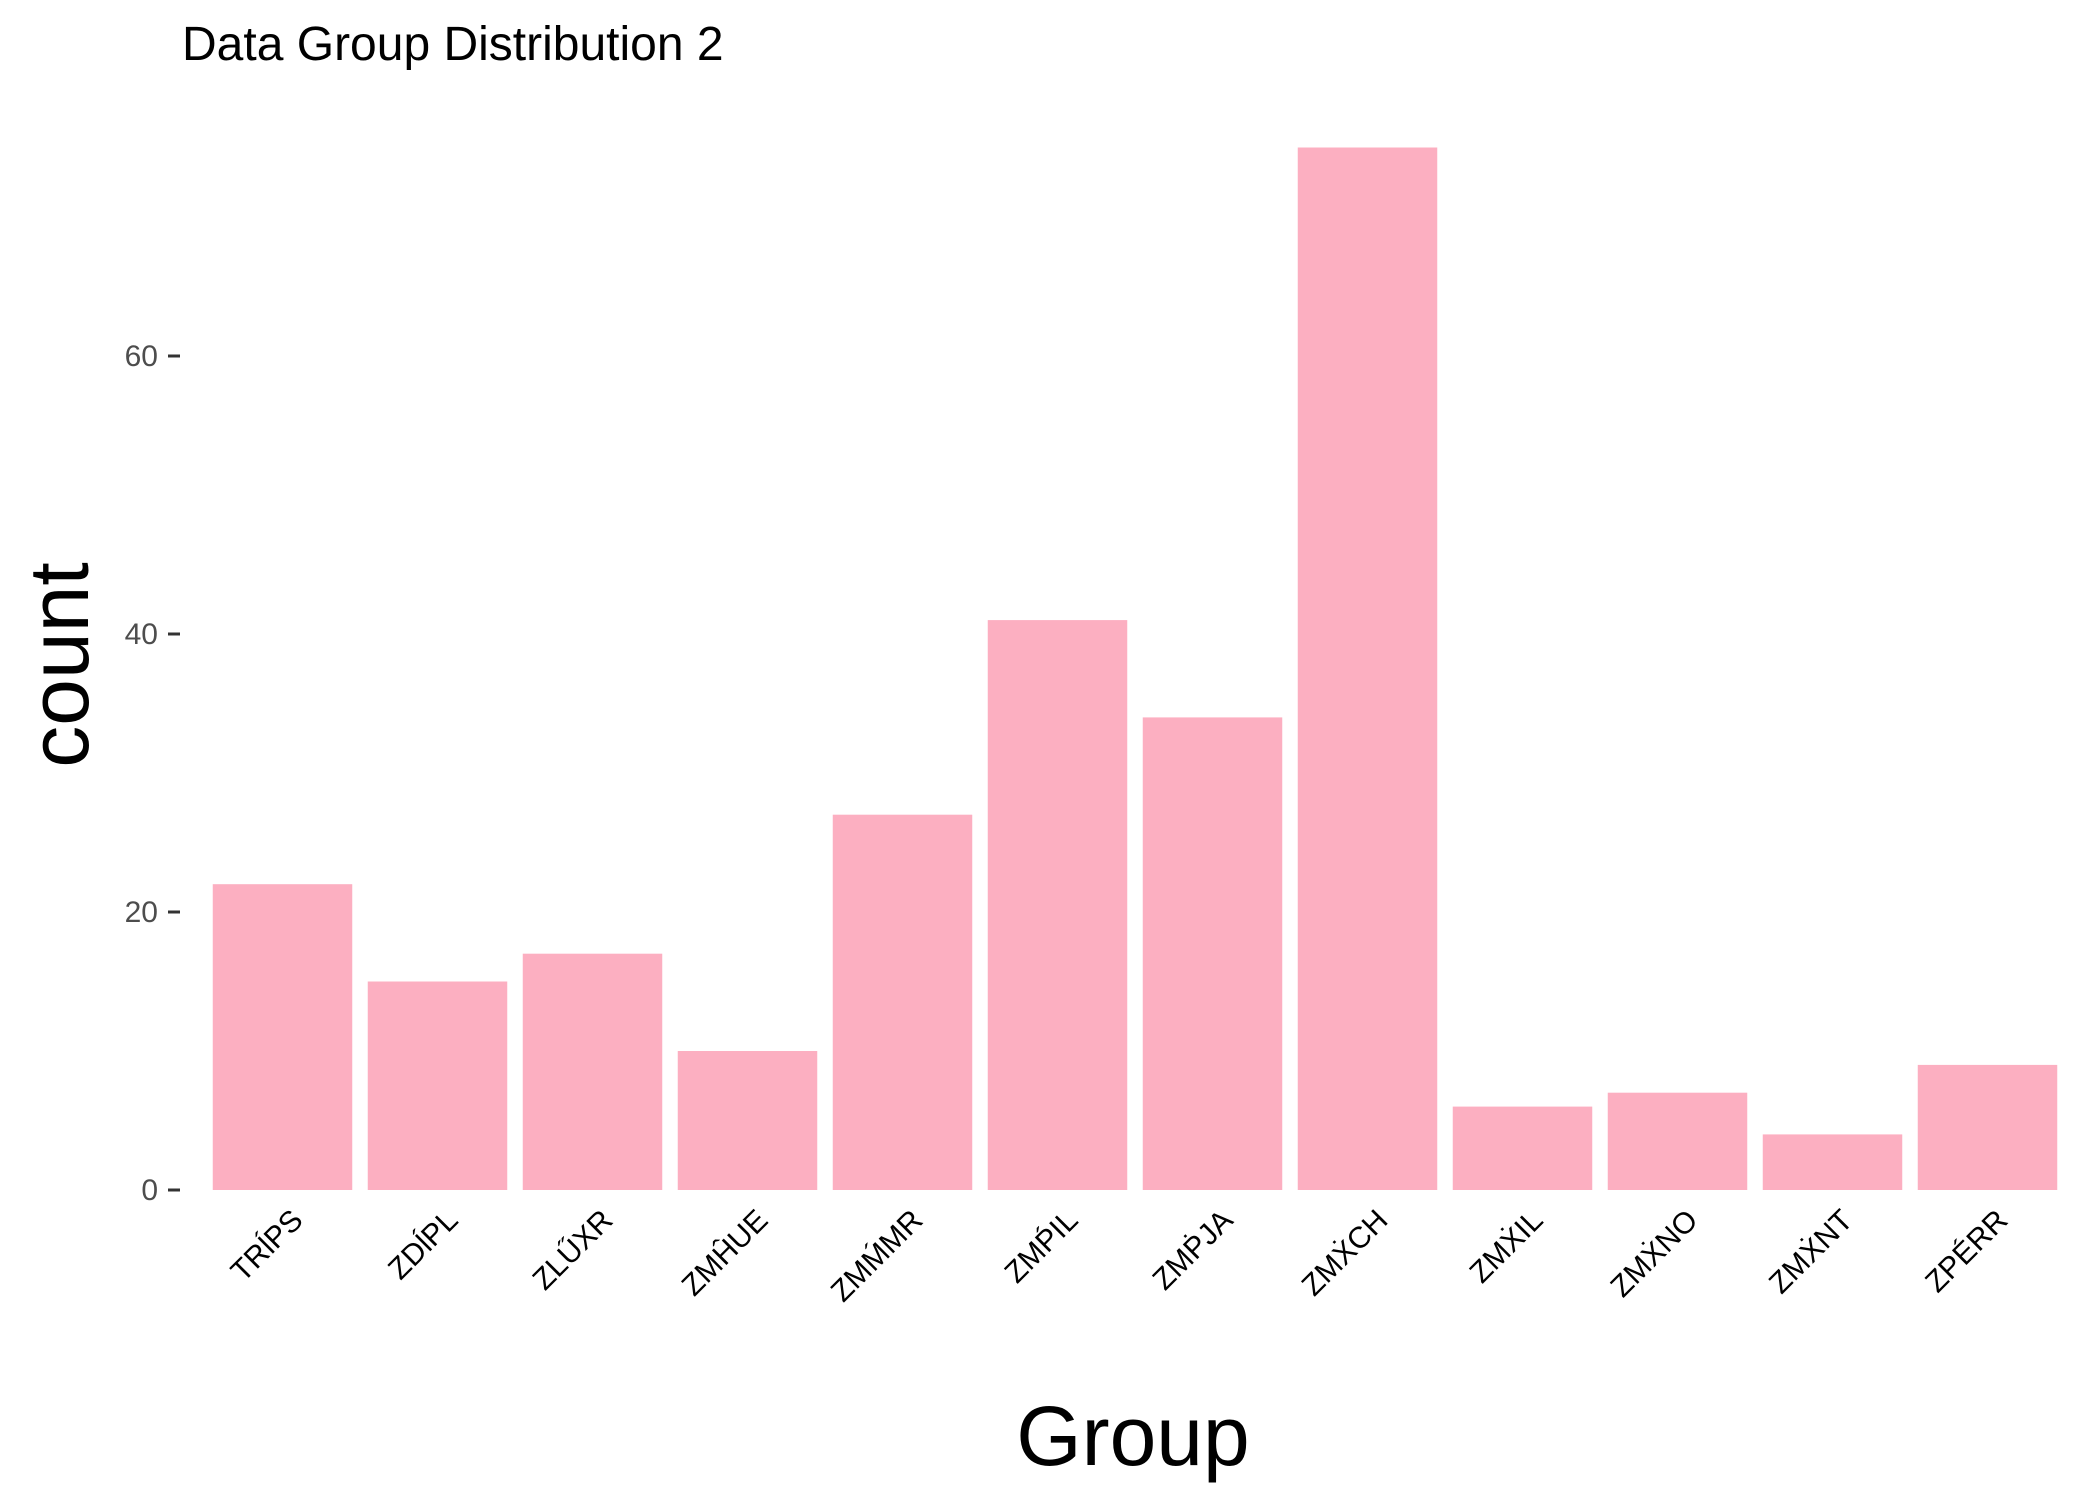 The height and width of the screenshot is (1499, 2099). What do you see at coordinates (902, 1002) in the screenshot?
I see `bar-zmmmr` at bounding box center [902, 1002].